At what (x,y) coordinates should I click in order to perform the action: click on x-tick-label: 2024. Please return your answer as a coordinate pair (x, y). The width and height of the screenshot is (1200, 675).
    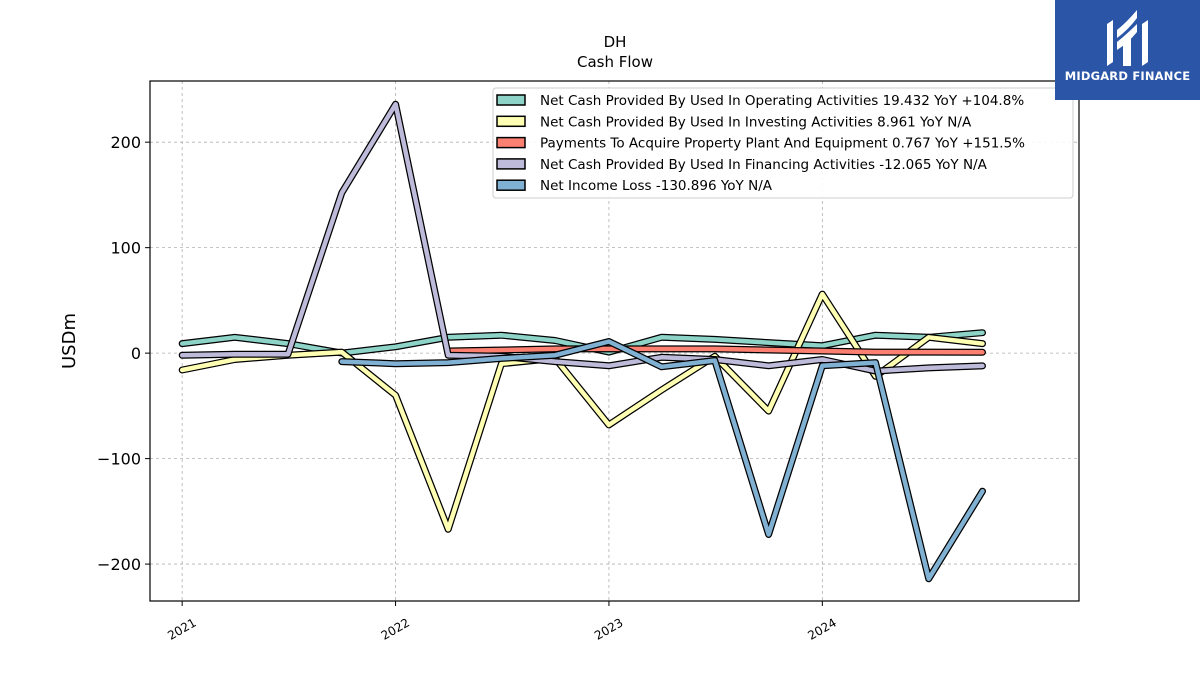
    Looking at the image, I should click on (821, 628).